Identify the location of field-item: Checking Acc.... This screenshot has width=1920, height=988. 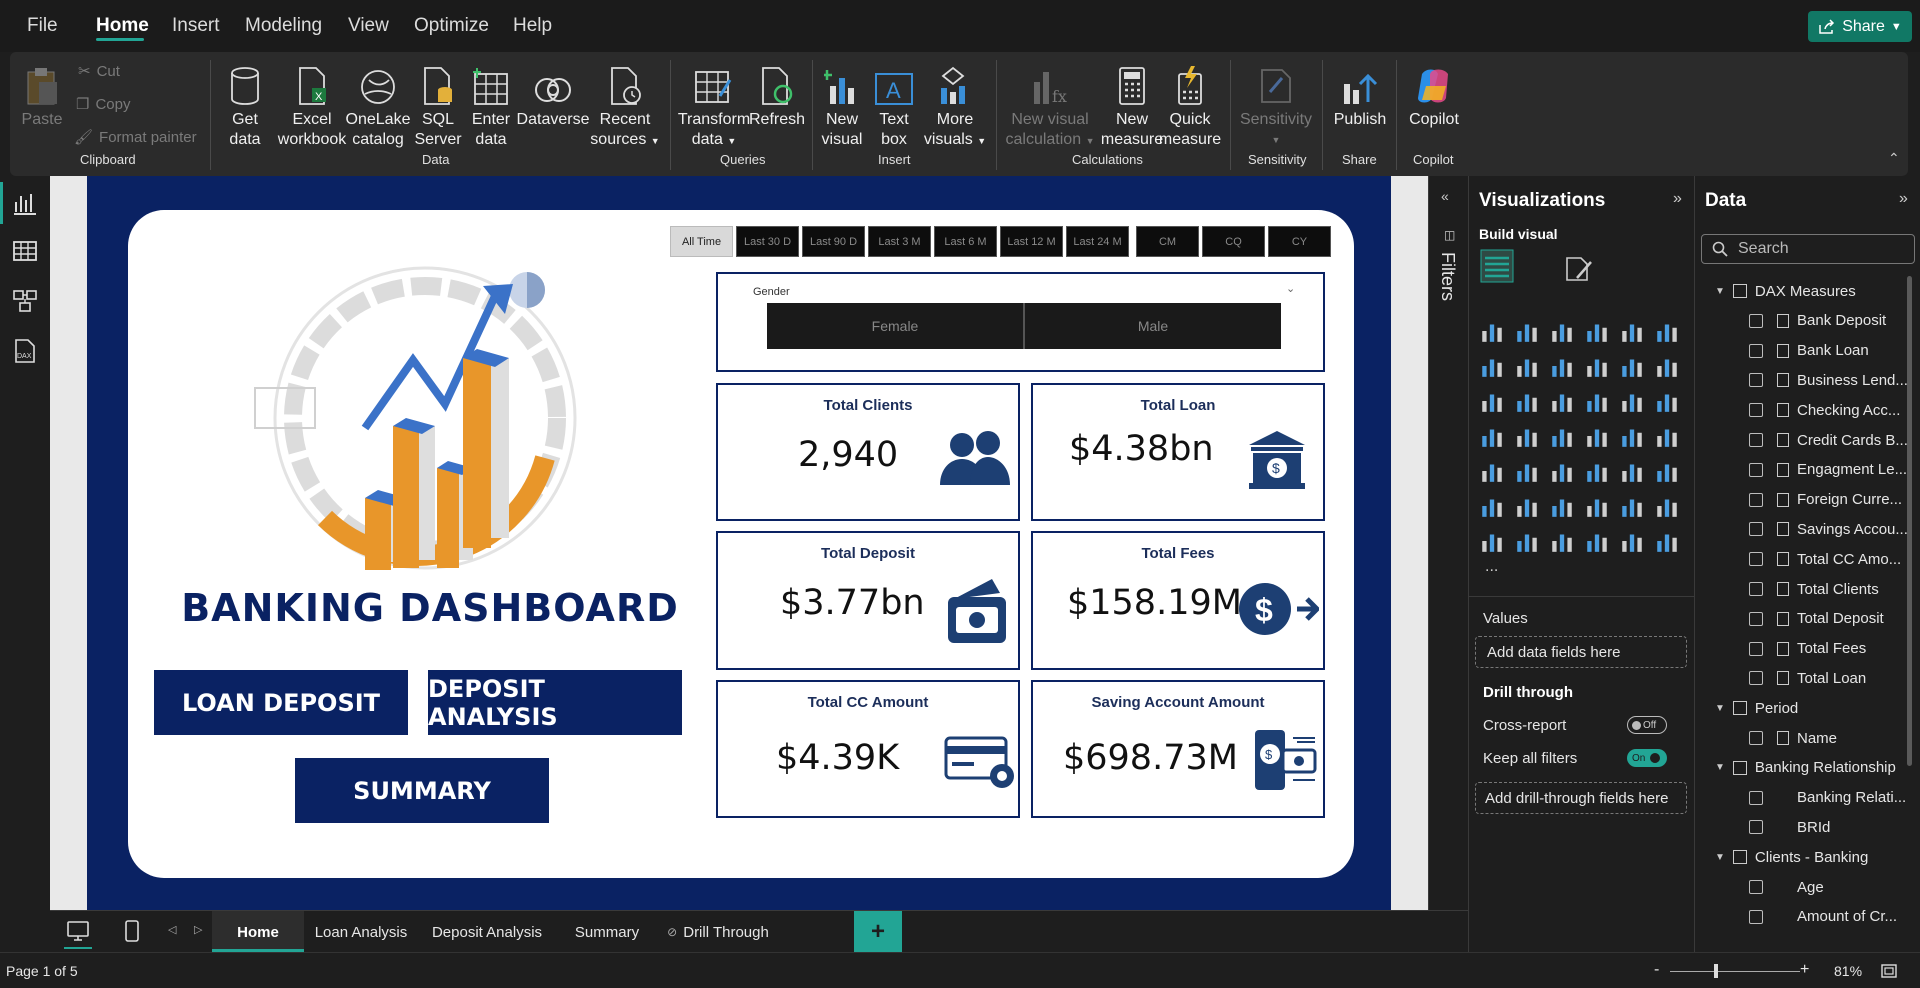
(1824, 410).